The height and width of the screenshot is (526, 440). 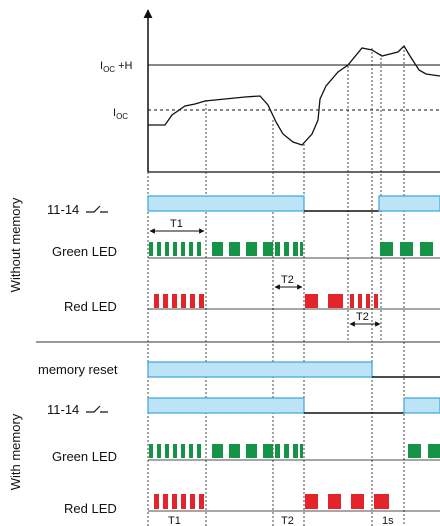 I want to click on memory-reset-bar, so click(x=260, y=369).